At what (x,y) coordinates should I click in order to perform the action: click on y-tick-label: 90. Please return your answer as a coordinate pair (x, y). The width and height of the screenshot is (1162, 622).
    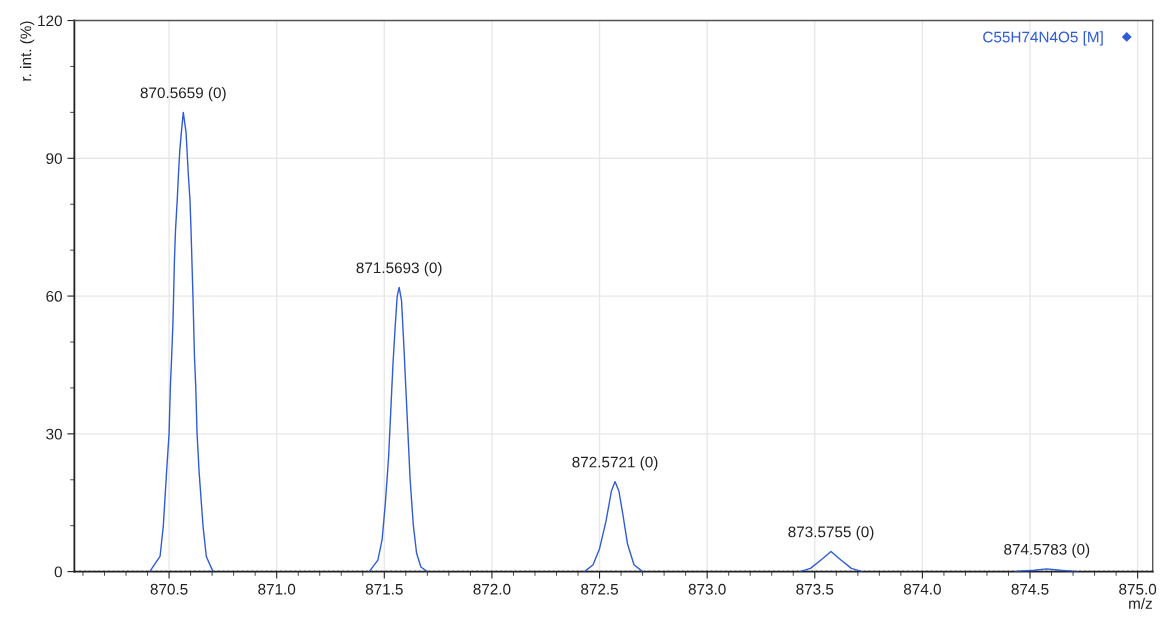
    Looking at the image, I should click on (54, 158).